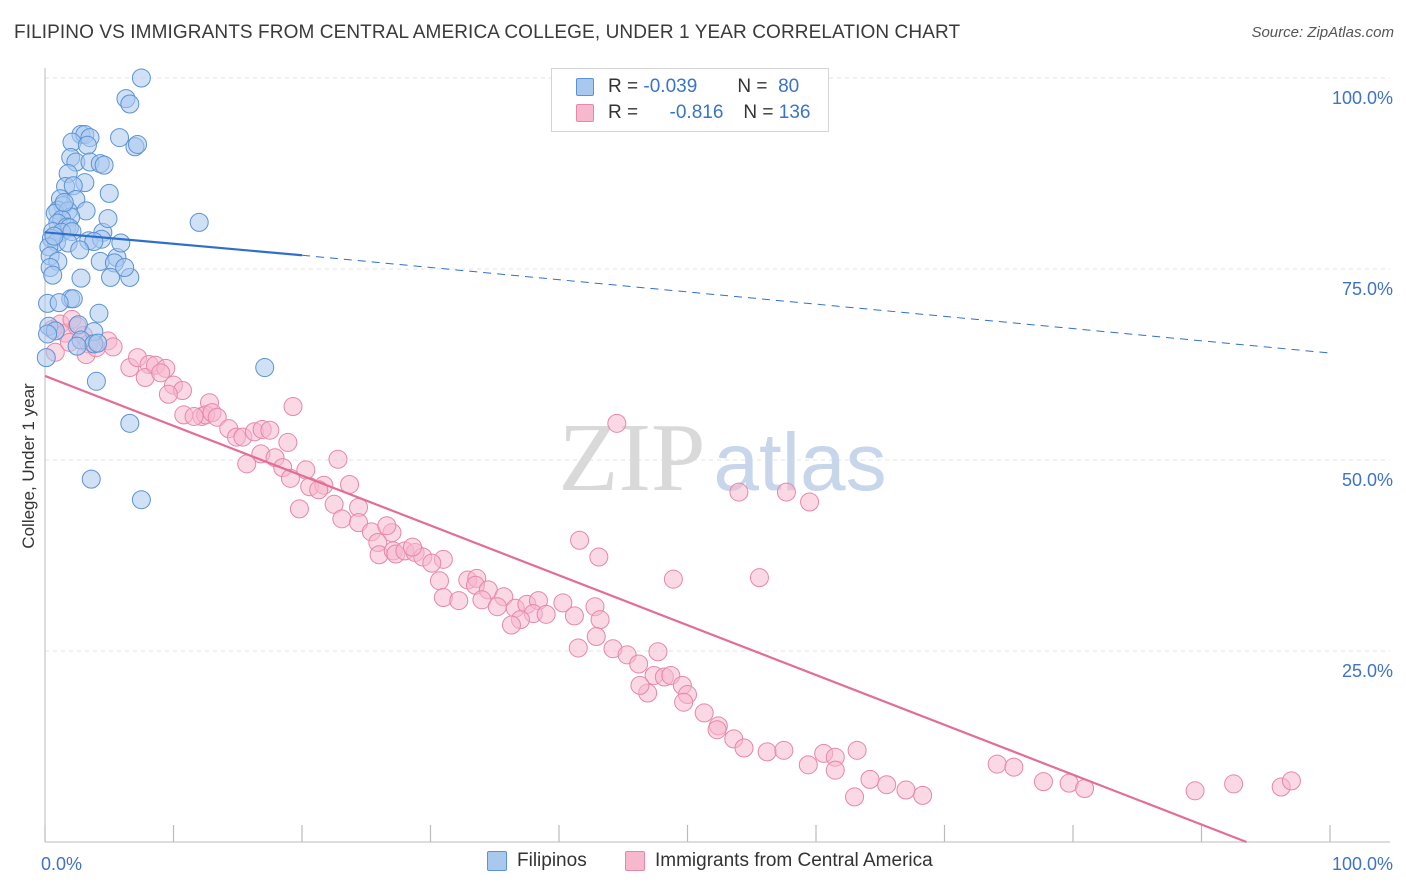 This screenshot has height=892, width=1406. What do you see at coordinates (585, 87) in the screenshot?
I see `filipinos-swatch` at bounding box center [585, 87].